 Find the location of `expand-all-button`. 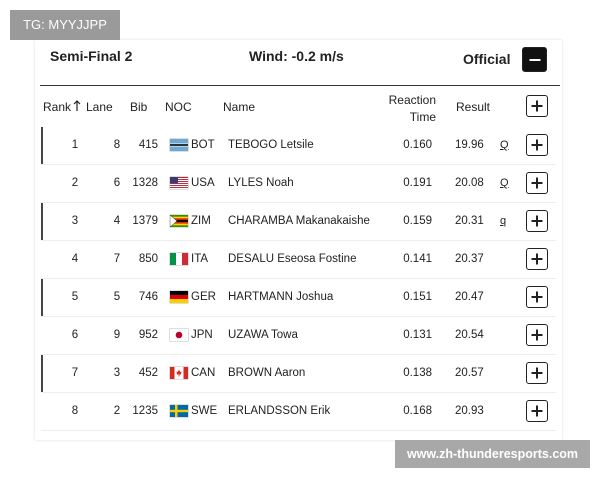

expand-all-button is located at coordinates (537, 106).